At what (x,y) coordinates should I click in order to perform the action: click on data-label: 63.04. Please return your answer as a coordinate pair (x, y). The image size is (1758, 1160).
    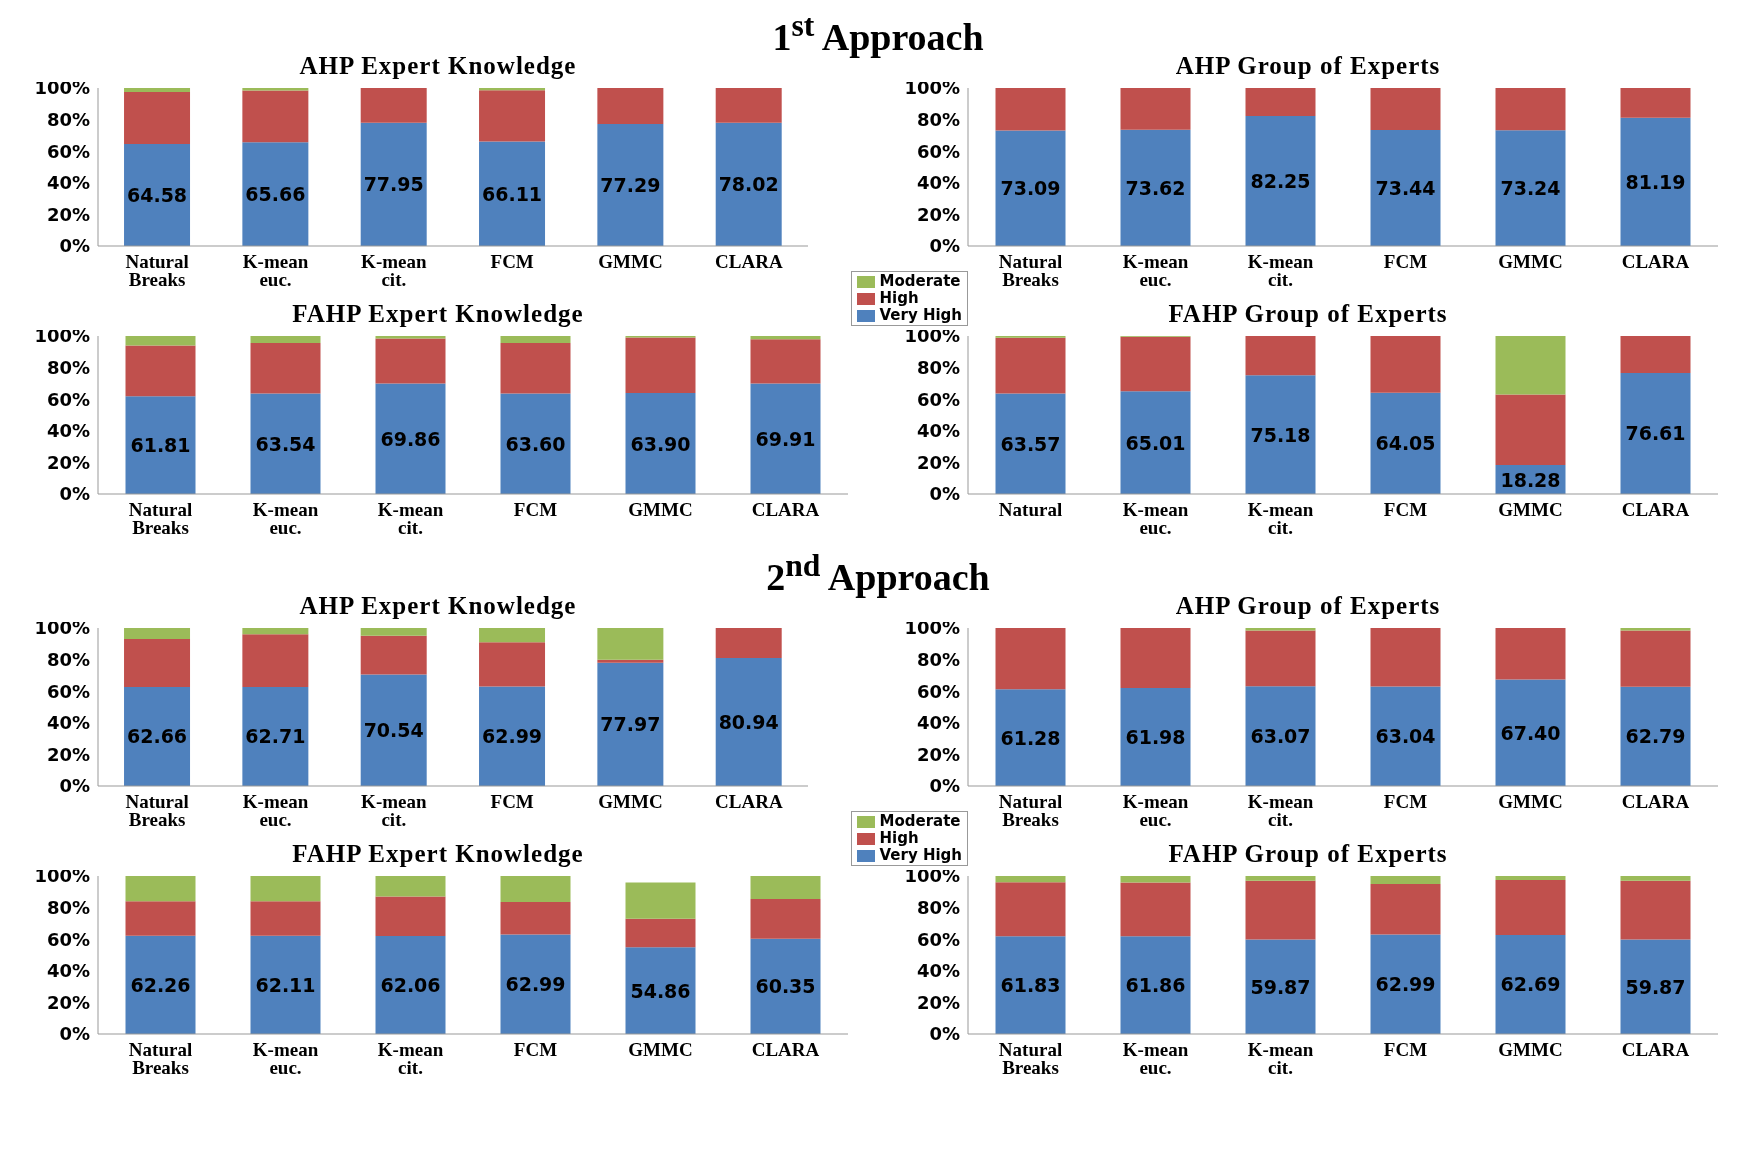
    Looking at the image, I should click on (1405, 736).